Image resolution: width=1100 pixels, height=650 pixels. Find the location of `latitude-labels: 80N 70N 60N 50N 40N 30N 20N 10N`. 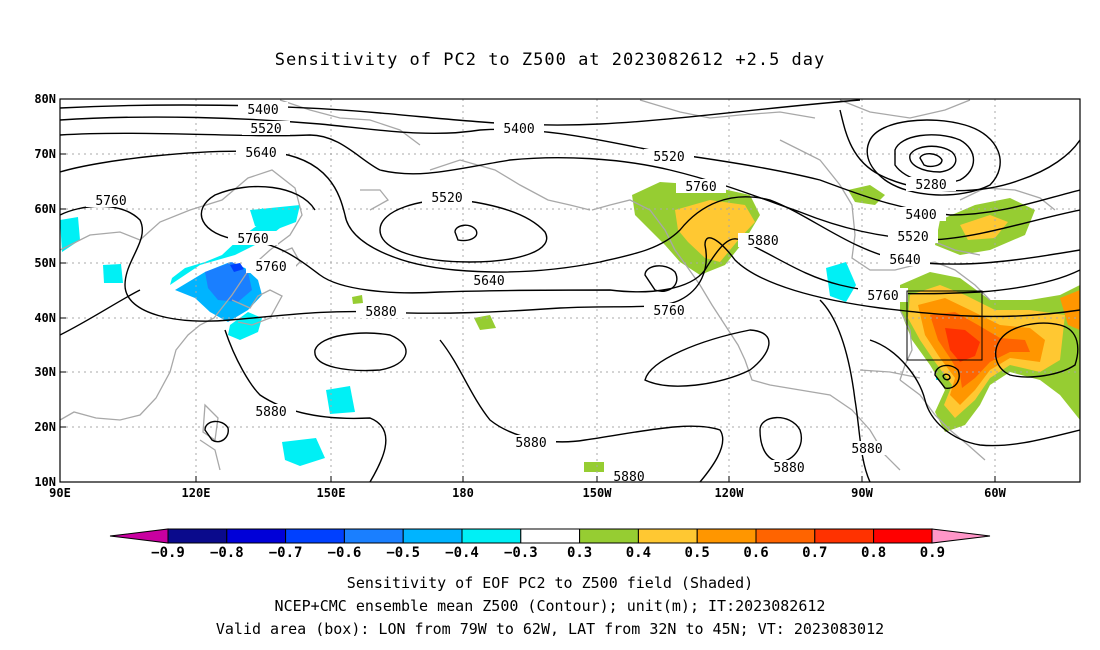

latitude-labels: 80N 70N 60N 50N 40N 30N 20N 10N is located at coordinates (45, 290).